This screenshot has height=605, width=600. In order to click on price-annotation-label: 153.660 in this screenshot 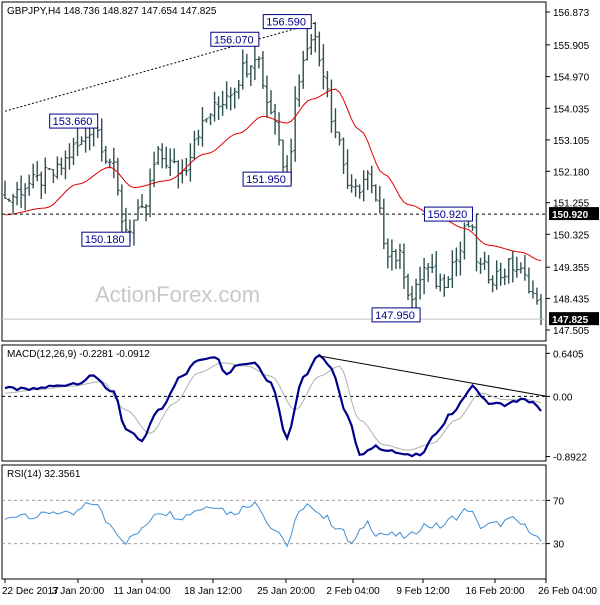, I will do `click(73, 122)`.